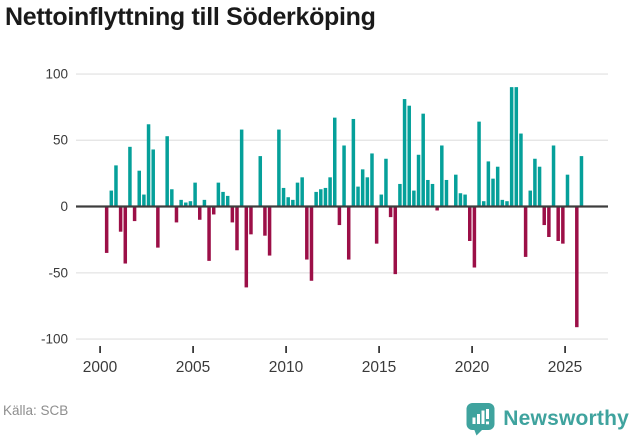 The width and height of the screenshot is (631, 439). Describe the element at coordinates (36, 410) in the screenshot. I see `source-note: Källa: SCB` at that location.